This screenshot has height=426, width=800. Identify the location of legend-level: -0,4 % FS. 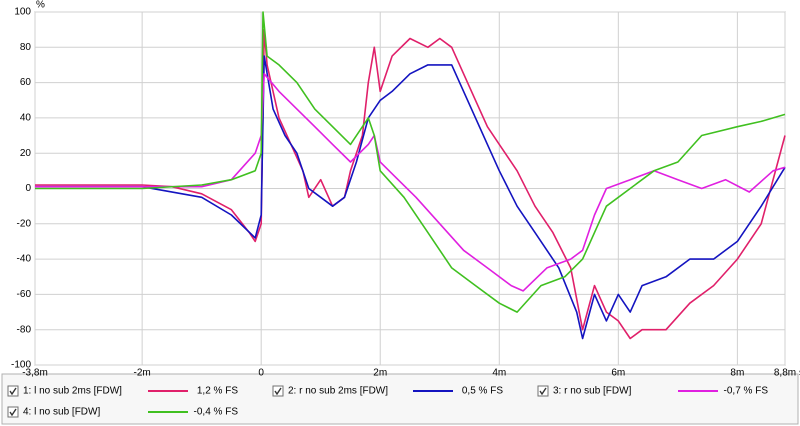
(216, 412).